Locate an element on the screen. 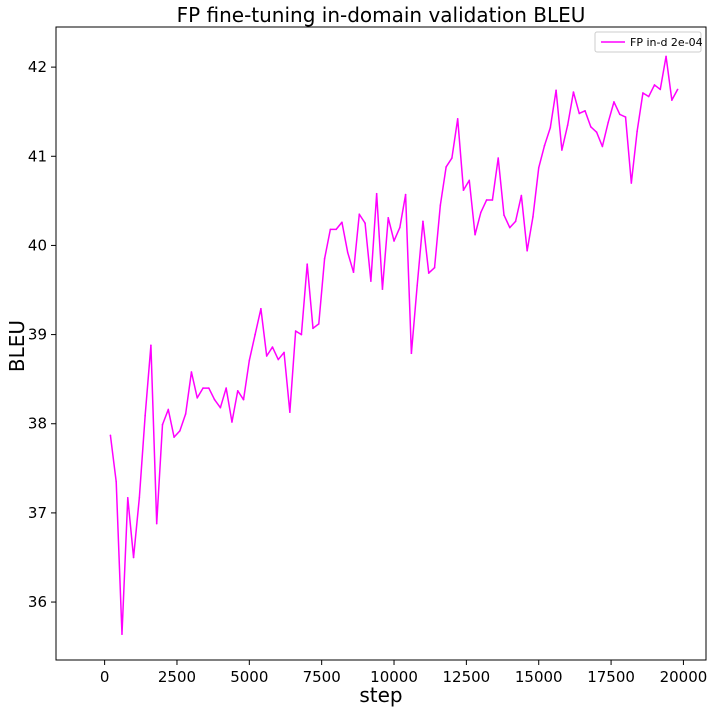 Image resolution: width=712 pixels, height=712 pixels. x-tick-label: 0 is located at coordinates (105, 677).